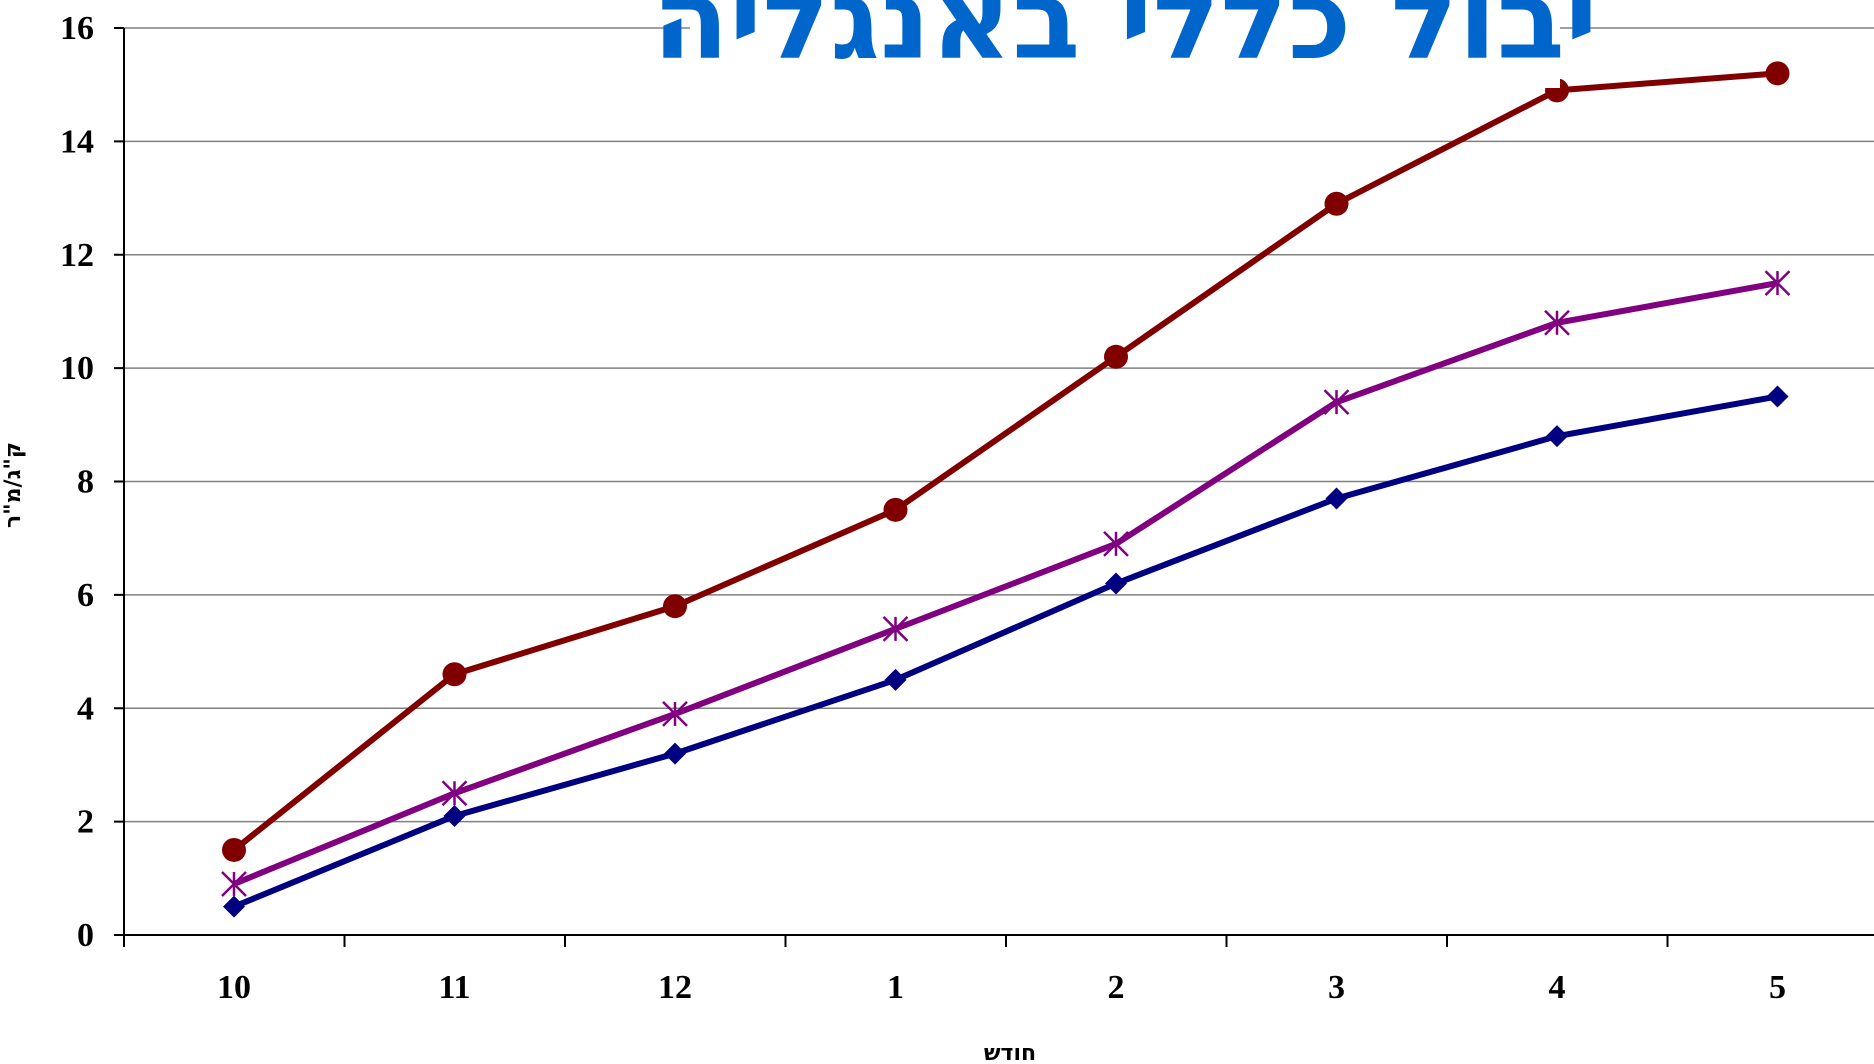 The width and height of the screenshot is (1874, 1064). Describe the element at coordinates (77, 368) in the screenshot. I see `y-tick-label: 10` at that location.